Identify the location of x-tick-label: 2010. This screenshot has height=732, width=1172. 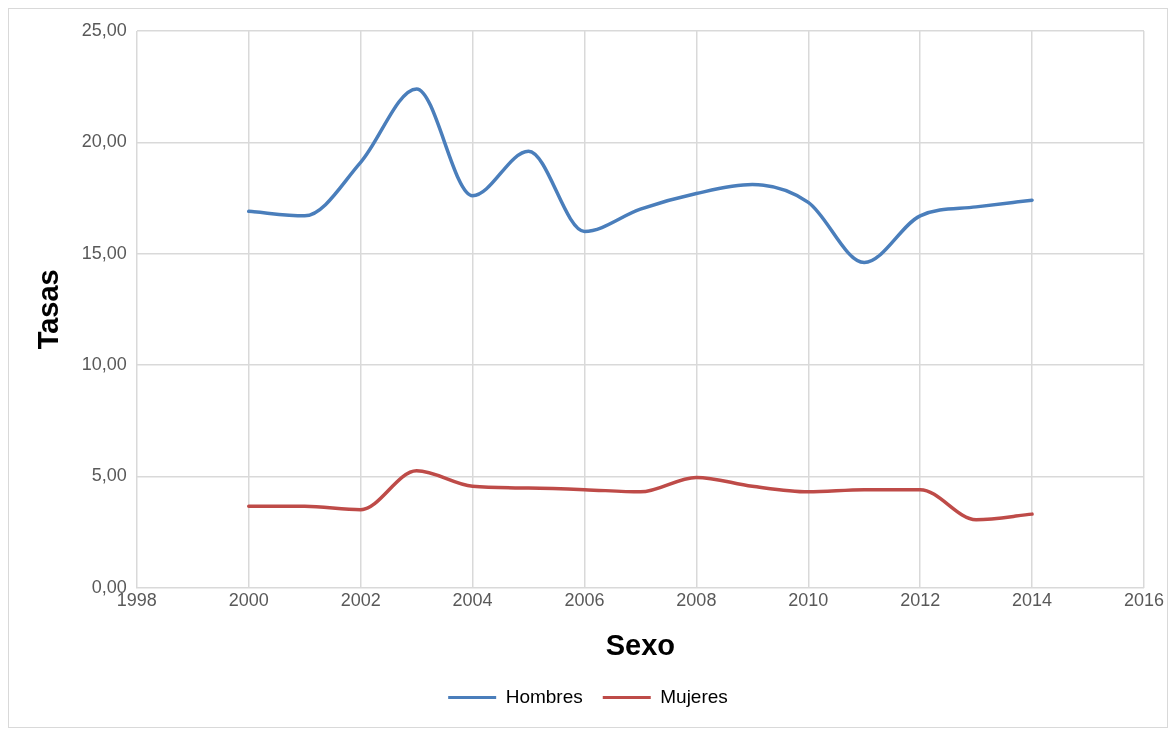
(808, 600).